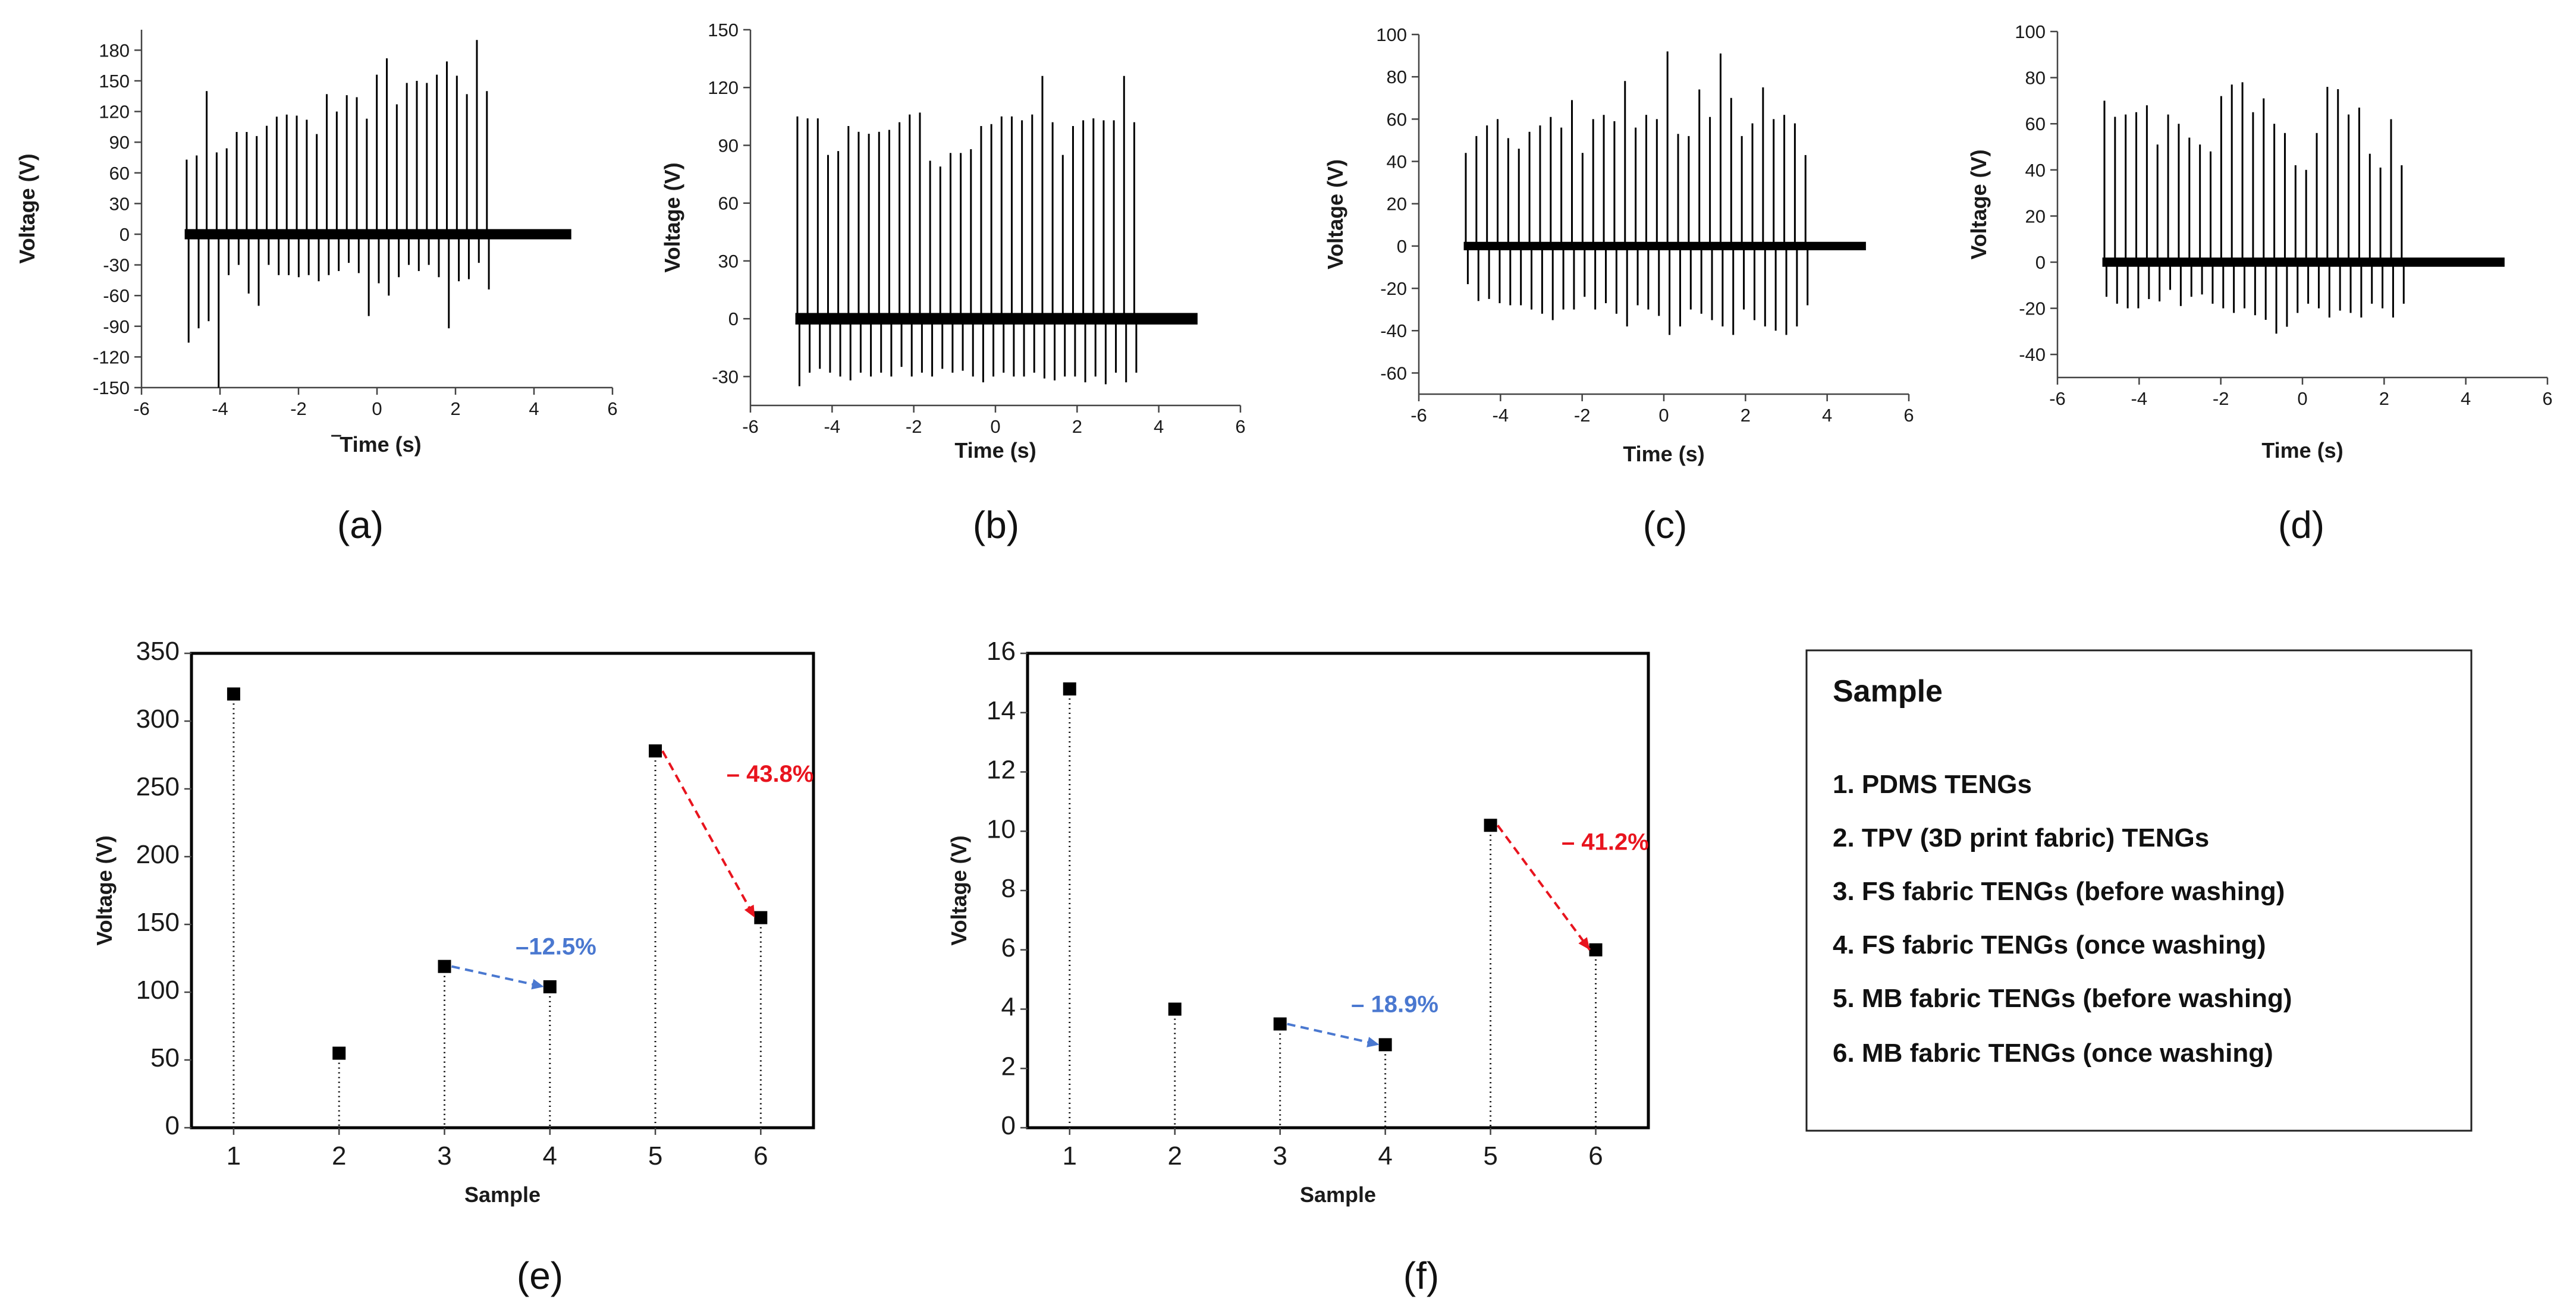 The width and height of the screenshot is (2576, 1315). I want to click on x-tick-label: -4, so click(220, 408).